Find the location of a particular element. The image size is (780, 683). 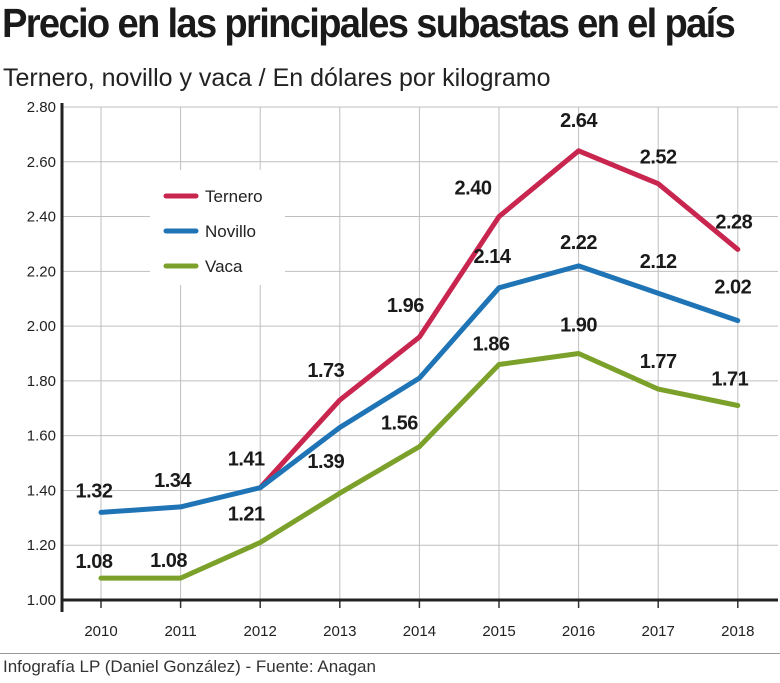

y-tick-label: 1.00 is located at coordinates (41, 600).